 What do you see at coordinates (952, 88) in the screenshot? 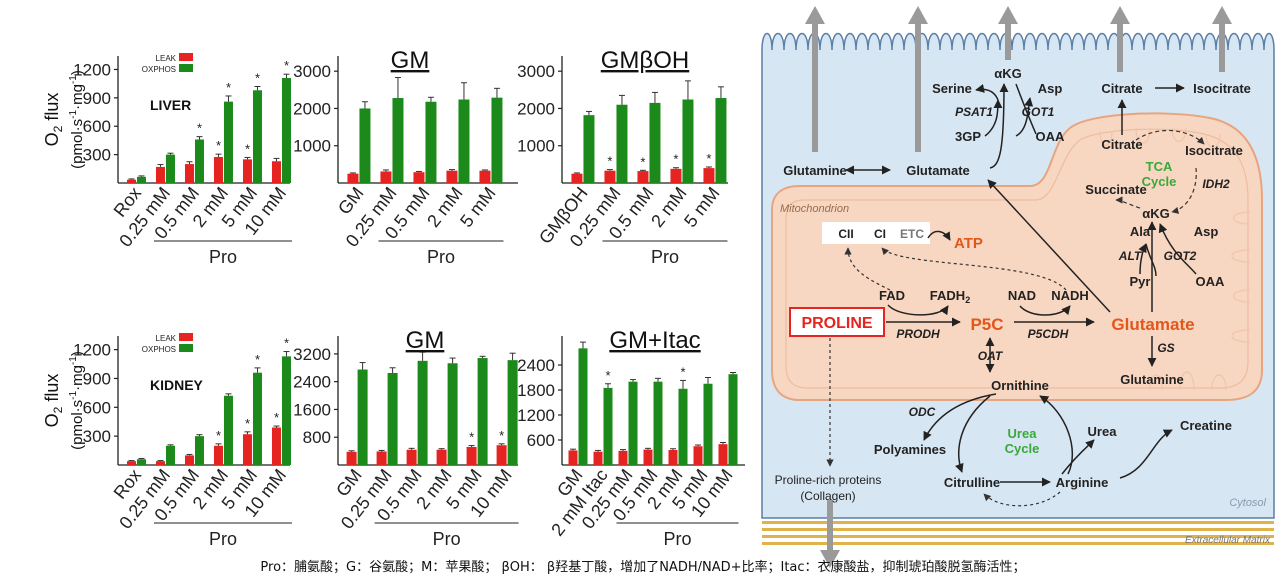
I see `serine-label: Serine` at bounding box center [952, 88].